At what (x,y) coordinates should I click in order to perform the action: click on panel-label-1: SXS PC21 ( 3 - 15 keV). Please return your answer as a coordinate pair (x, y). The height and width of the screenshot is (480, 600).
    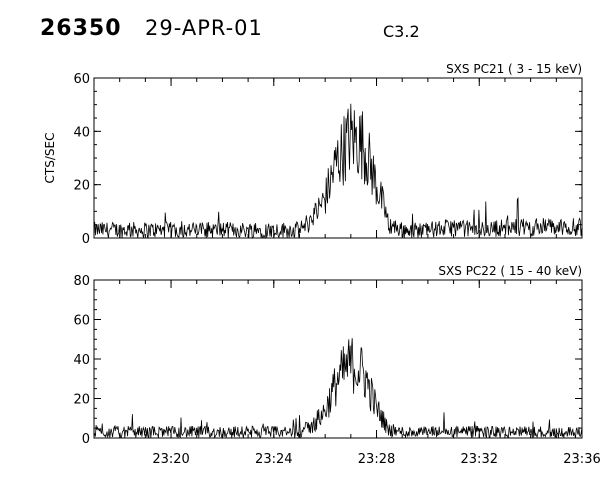
    Looking at the image, I should click on (514, 69).